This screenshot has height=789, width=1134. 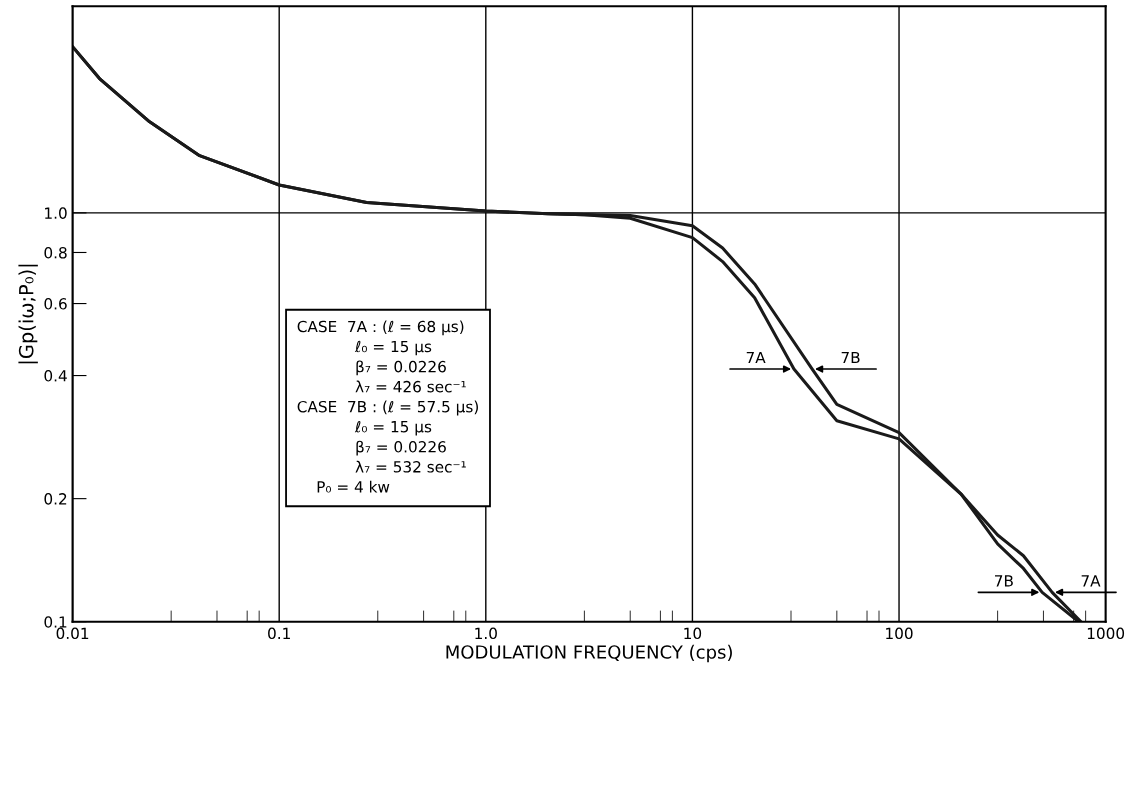 I want to click on y-tick-label: 0.1, so click(x=55, y=622).